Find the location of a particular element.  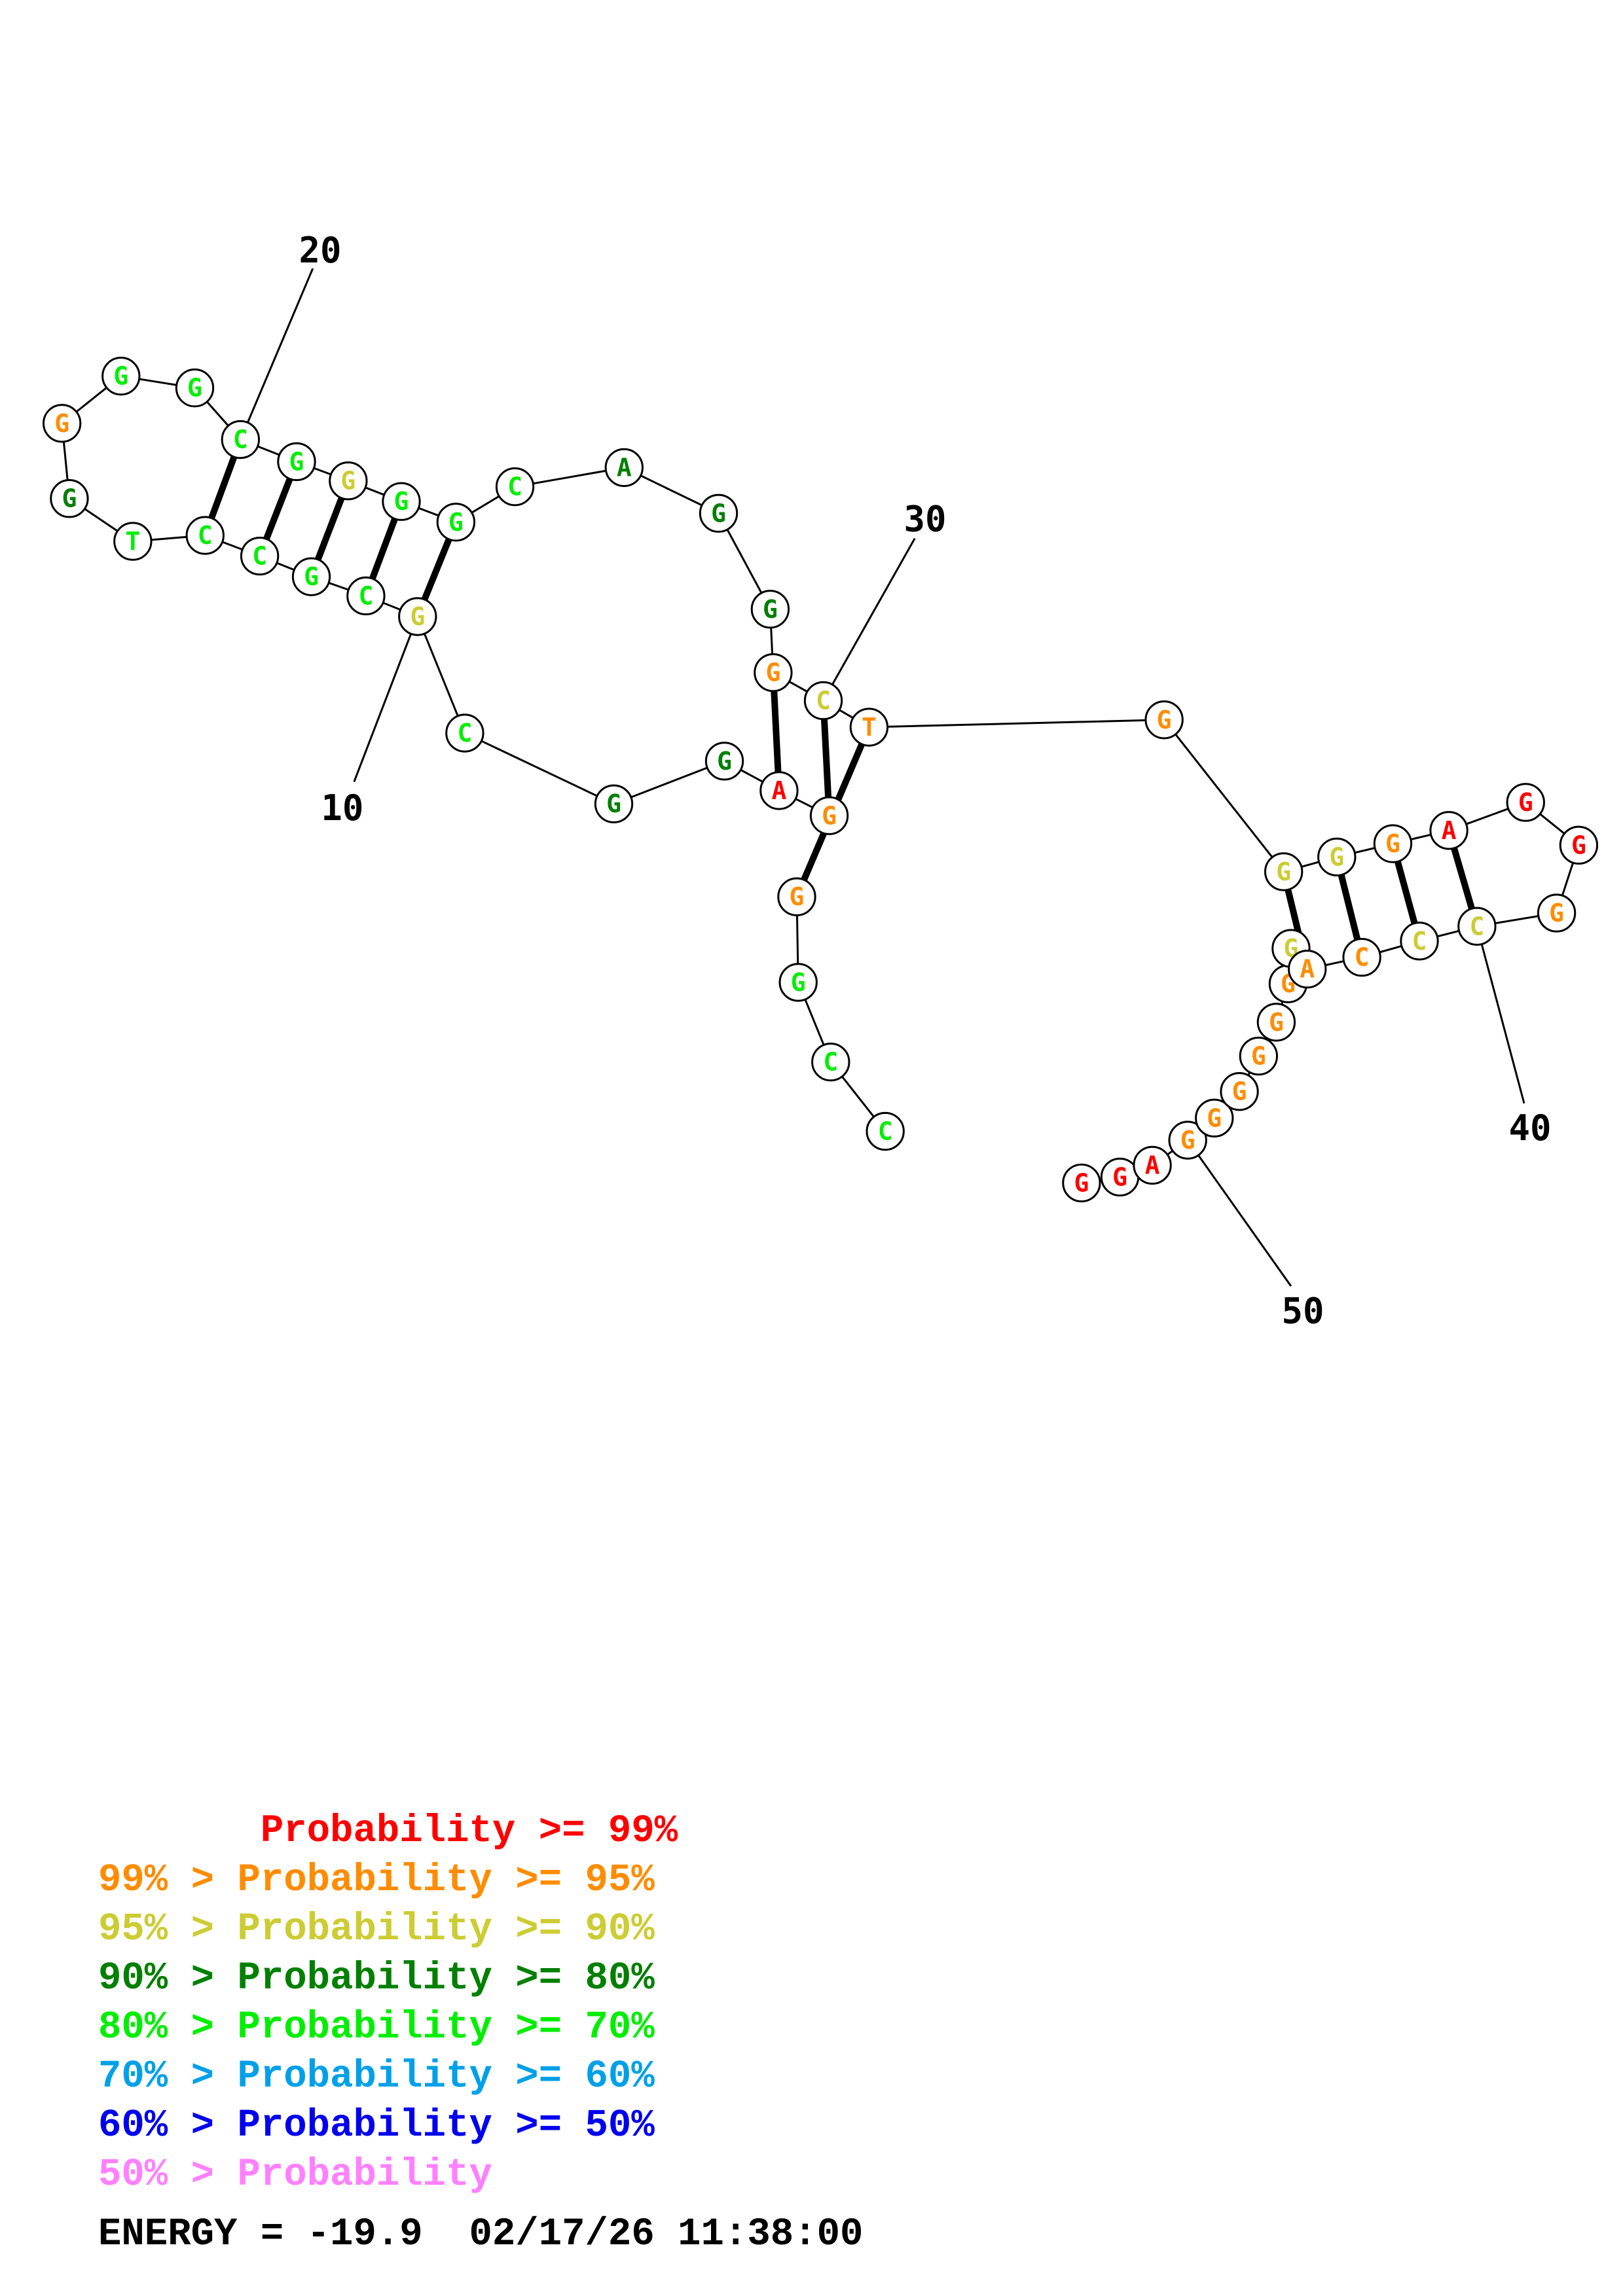

legend-label: Probability >= 60% is located at coordinates (446, 2076).